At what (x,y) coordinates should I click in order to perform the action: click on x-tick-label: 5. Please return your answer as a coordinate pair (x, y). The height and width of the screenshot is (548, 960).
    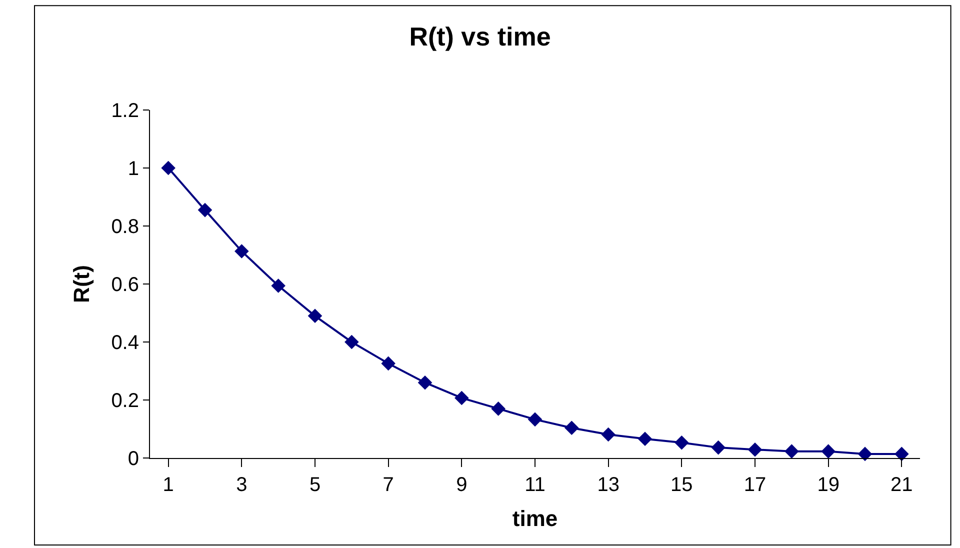
    Looking at the image, I should click on (315, 485).